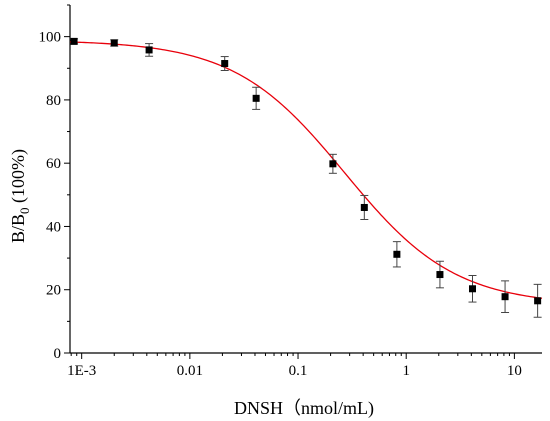 The image size is (550, 421). I want to click on y-axis-title-sub: 0, so click(24, 210).